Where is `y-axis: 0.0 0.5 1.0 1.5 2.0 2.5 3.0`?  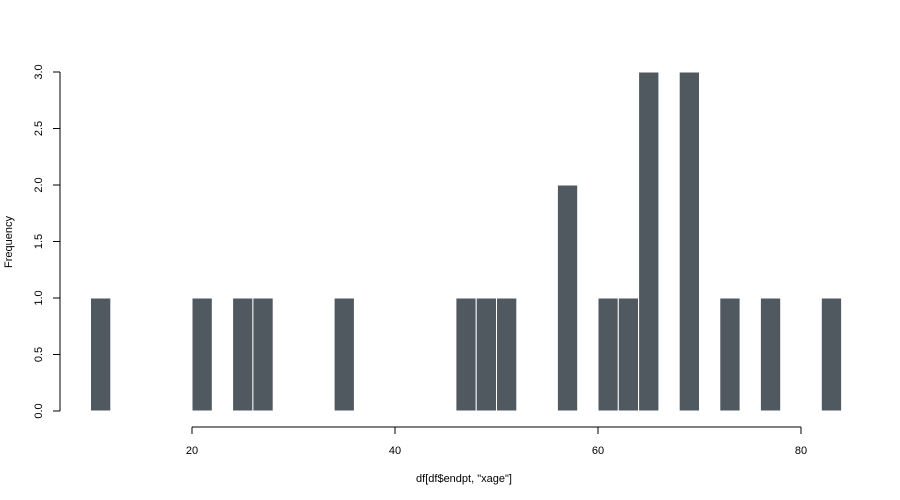
y-axis: 0.0 0.5 1.0 1.5 2.0 2.5 3.0 is located at coordinates (47, 241).